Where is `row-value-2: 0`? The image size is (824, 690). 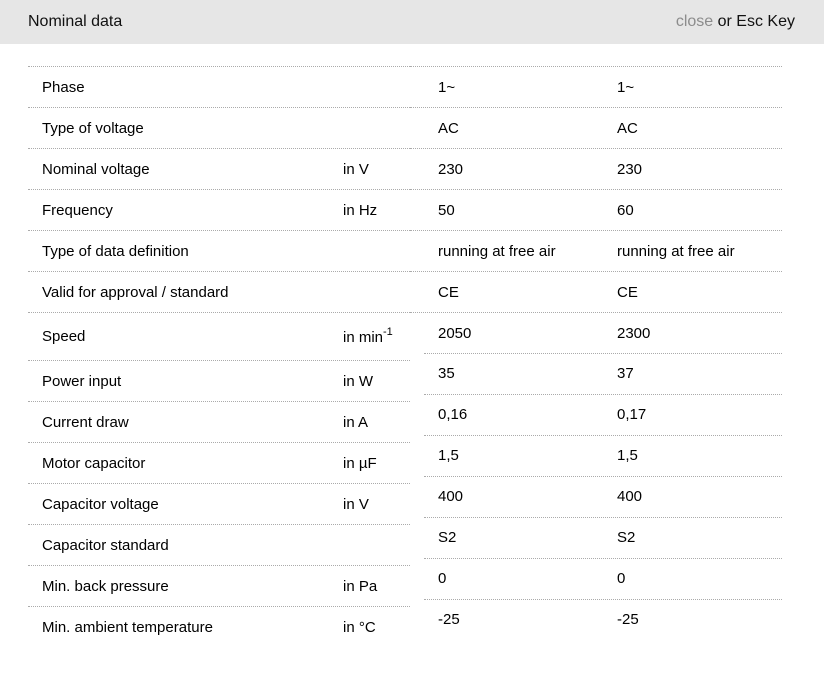 row-value-2: 0 is located at coordinates (621, 578).